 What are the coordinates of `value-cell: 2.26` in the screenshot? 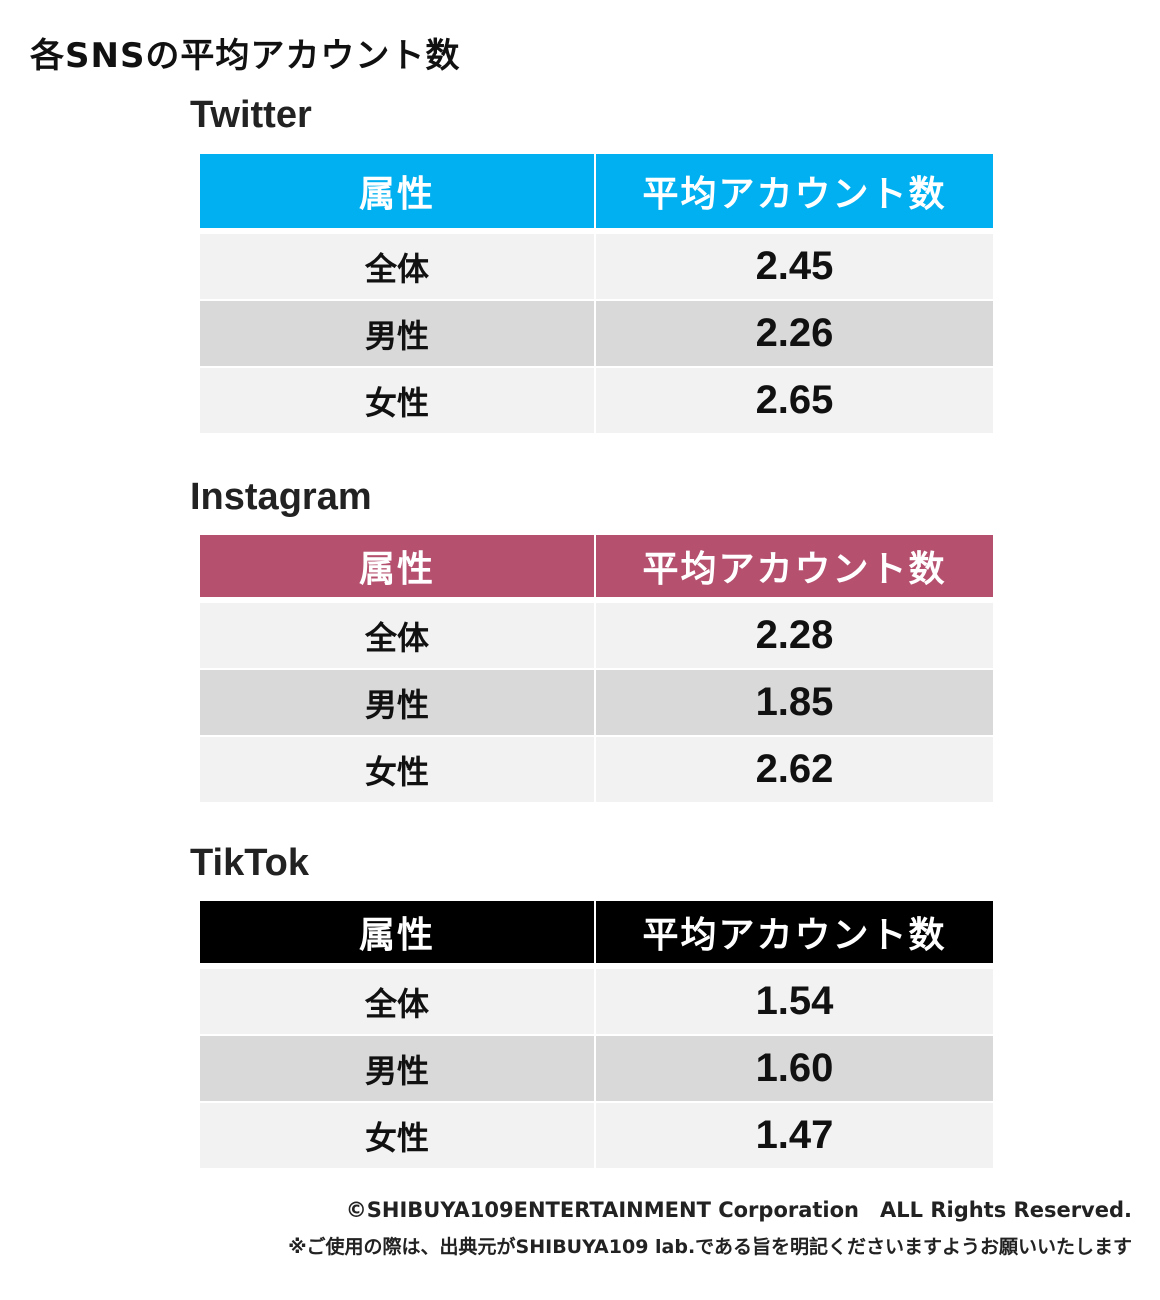 It's located at (793, 333).